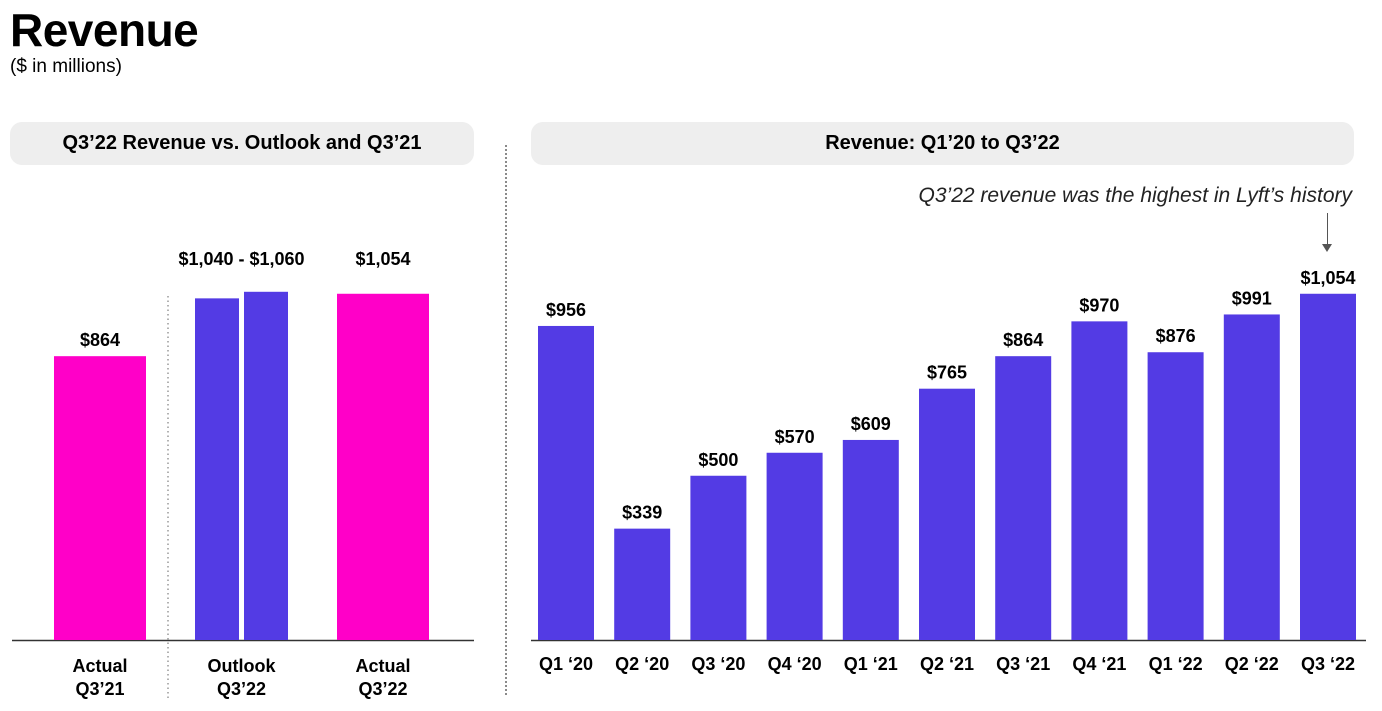 This screenshot has width=1382, height=711. What do you see at coordinates (99, 689) in the screenshot?
I see `left-category-label: Q3’21` at bounding box center [99, 689].